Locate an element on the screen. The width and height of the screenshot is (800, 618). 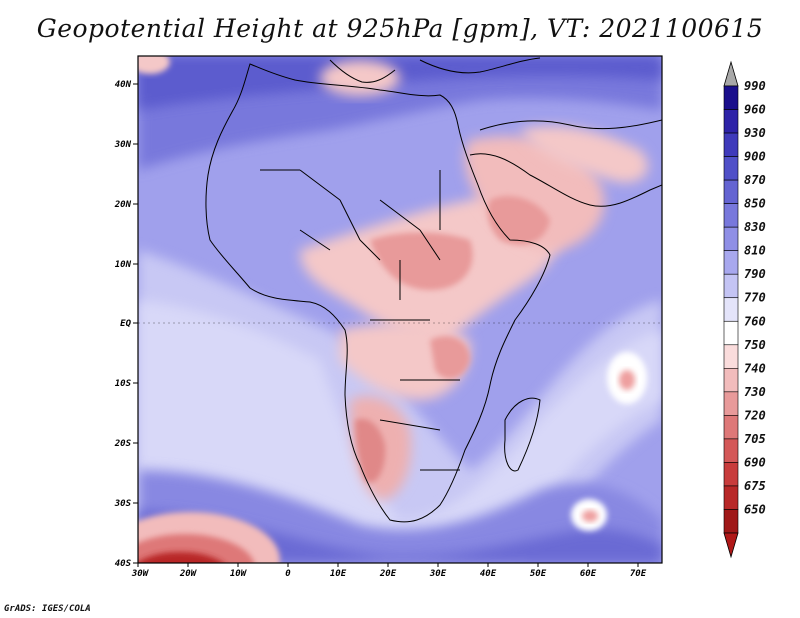
colorbar-level-label: 650 is located at coordinates (755, 509).